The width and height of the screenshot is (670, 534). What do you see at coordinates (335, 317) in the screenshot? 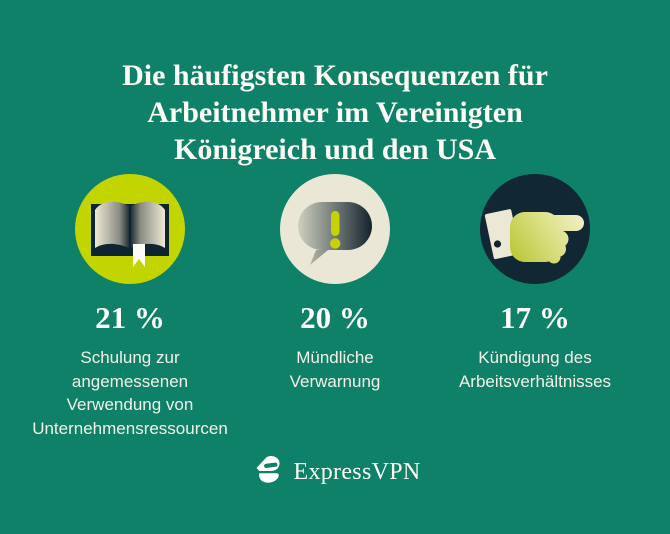
I see `stat-percent: 20 %` at bounding box center [335, 317].